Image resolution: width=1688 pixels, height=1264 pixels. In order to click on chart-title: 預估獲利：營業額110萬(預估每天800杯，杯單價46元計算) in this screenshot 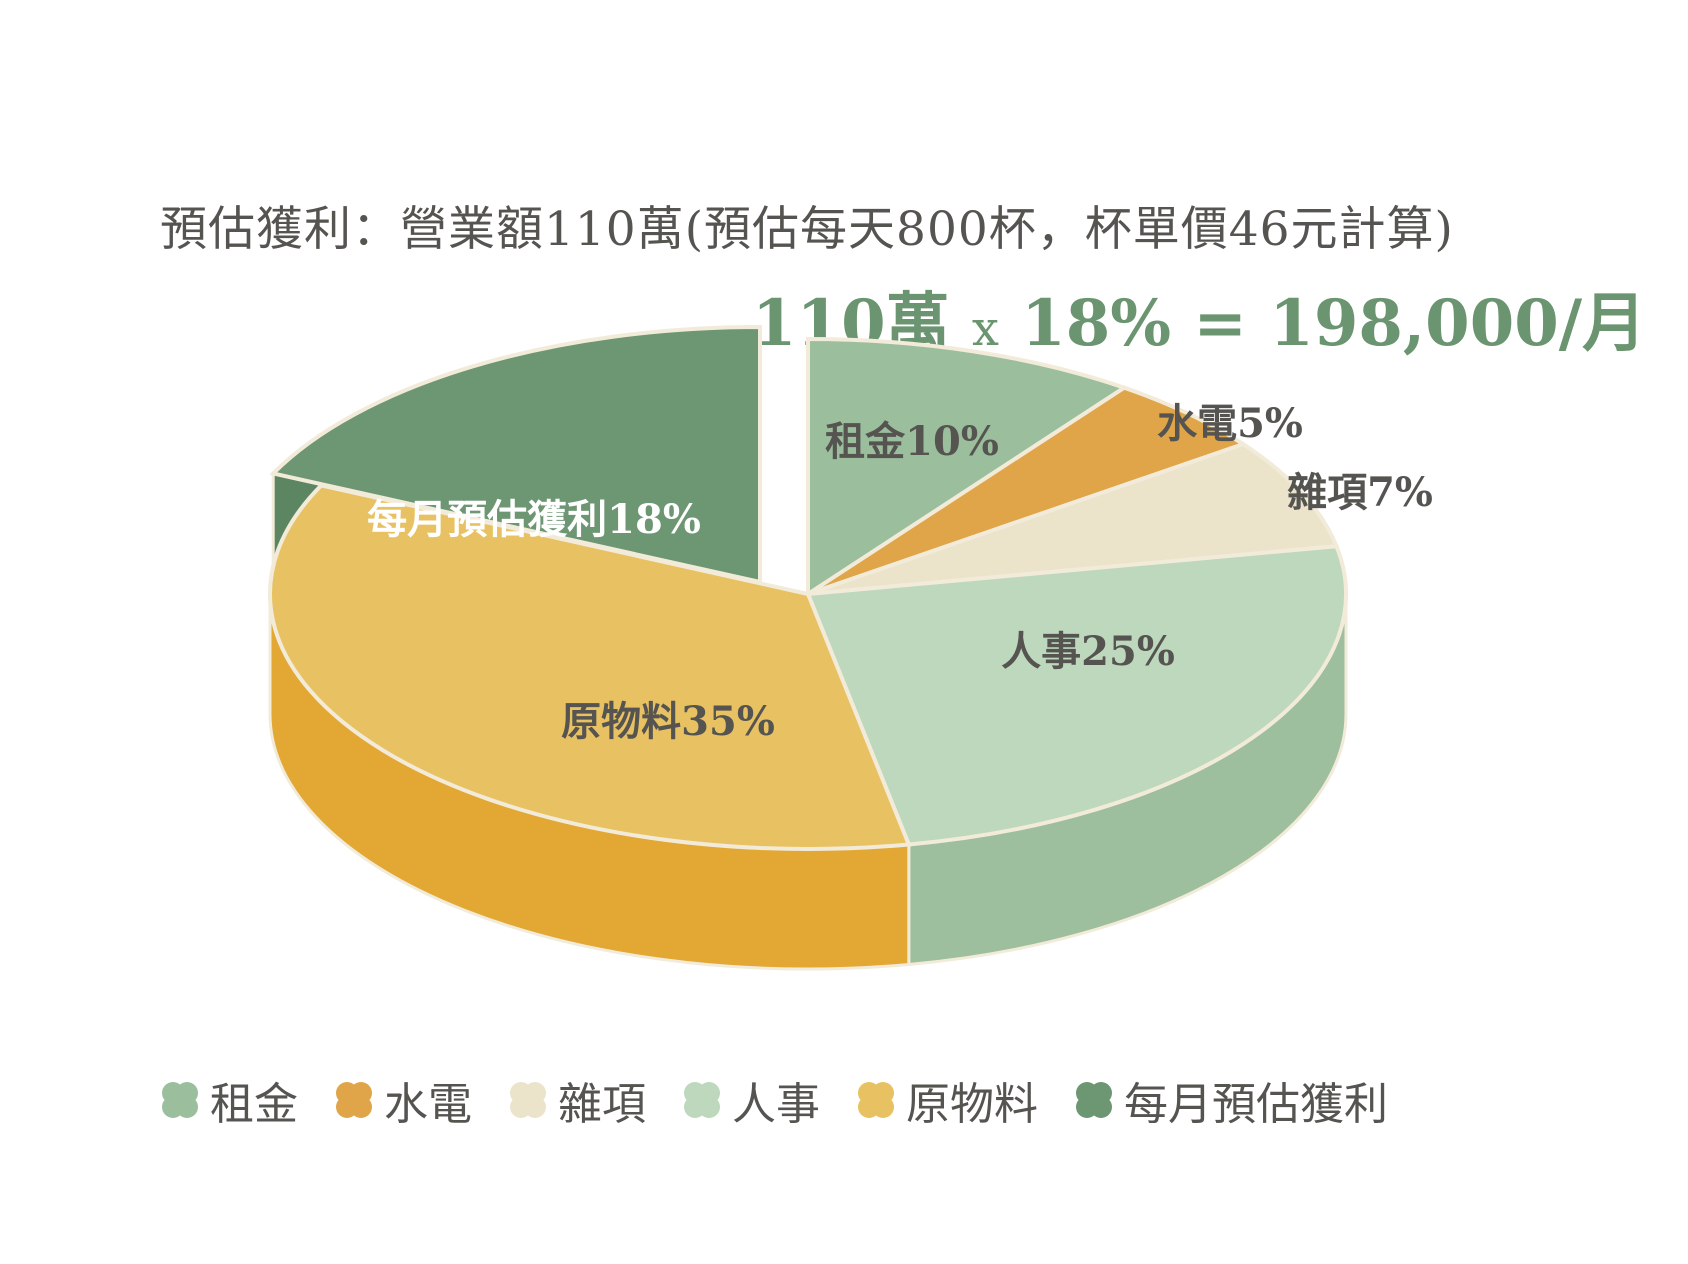, I will do `click(807, 229)`.